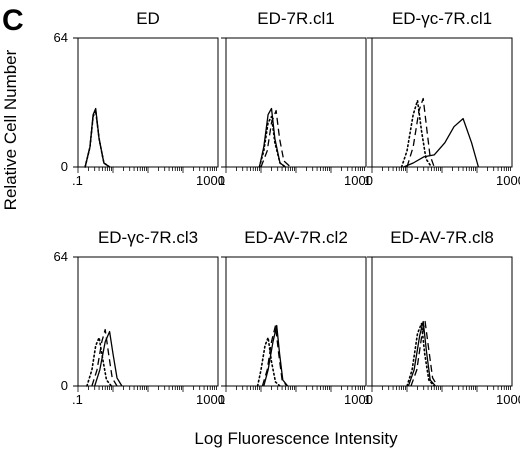  I want to click on panel-2: ED-7R.cl1, so click(294, 91).